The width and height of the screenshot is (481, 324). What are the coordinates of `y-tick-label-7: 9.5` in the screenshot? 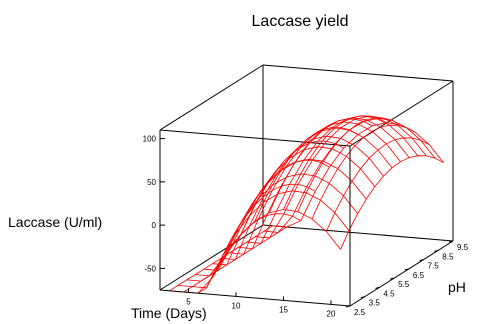 It's located at (463, 247).